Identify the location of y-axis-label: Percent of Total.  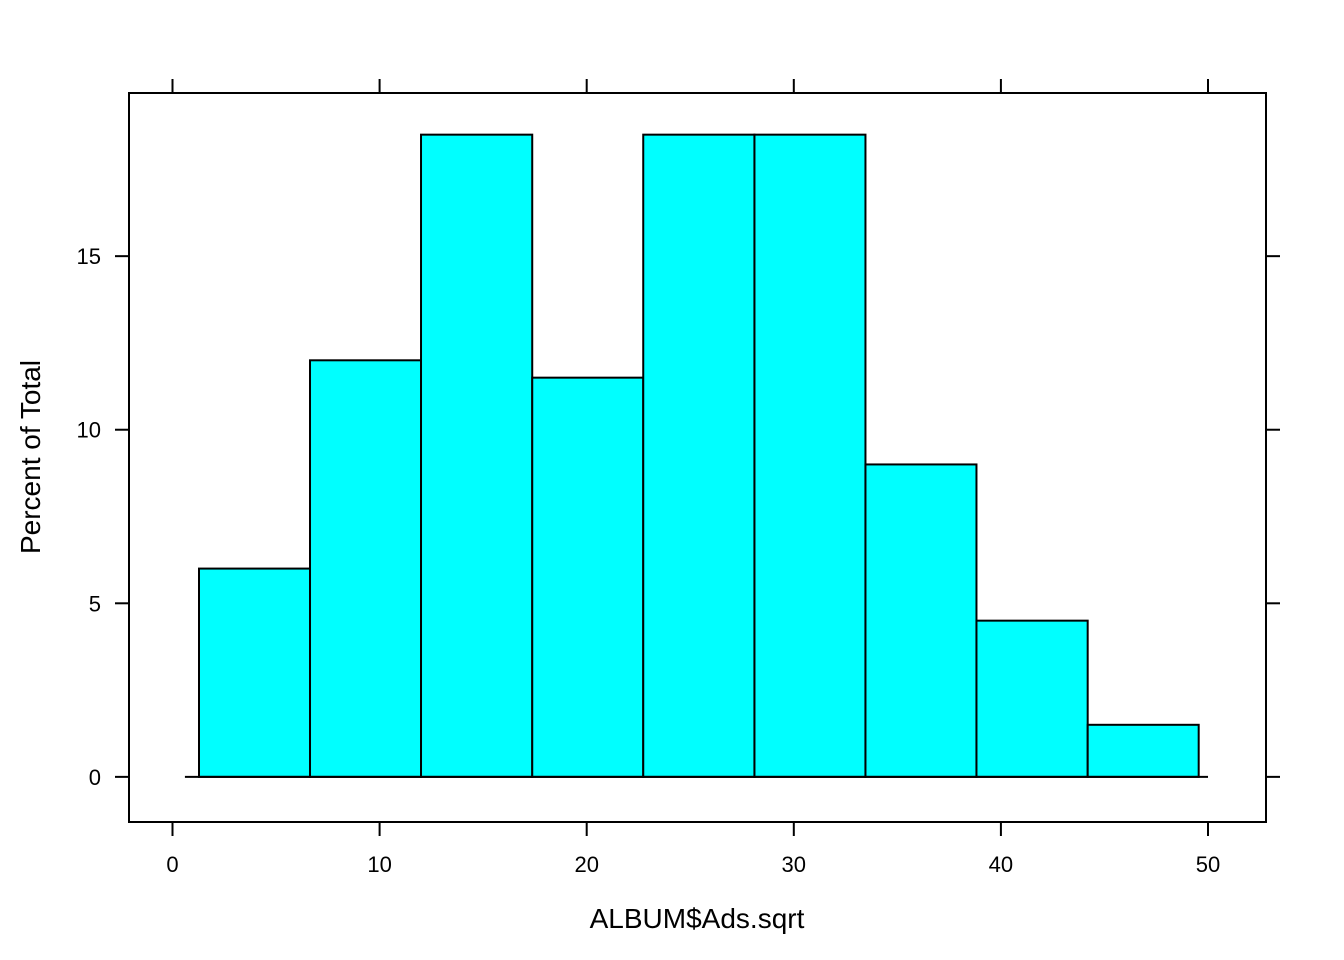
(30, 457).